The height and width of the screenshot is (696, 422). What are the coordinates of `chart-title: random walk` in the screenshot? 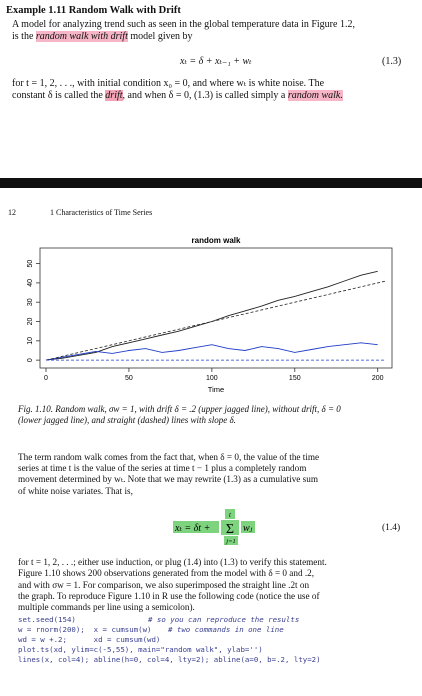 It's located at (216, 240).